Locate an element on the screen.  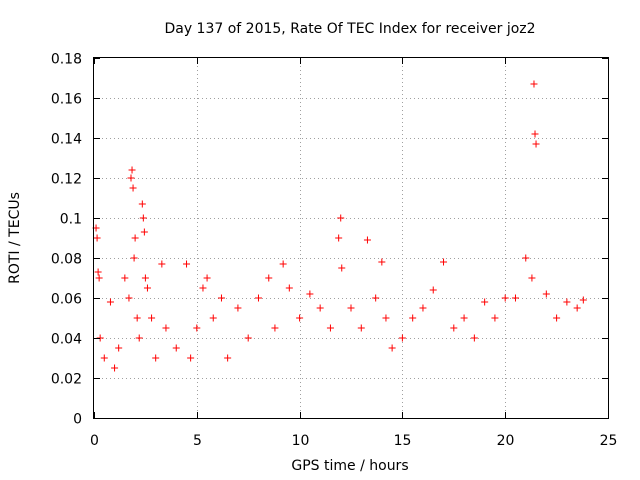
y-tick-label: 0.08 is located at coordinates (66, 260).